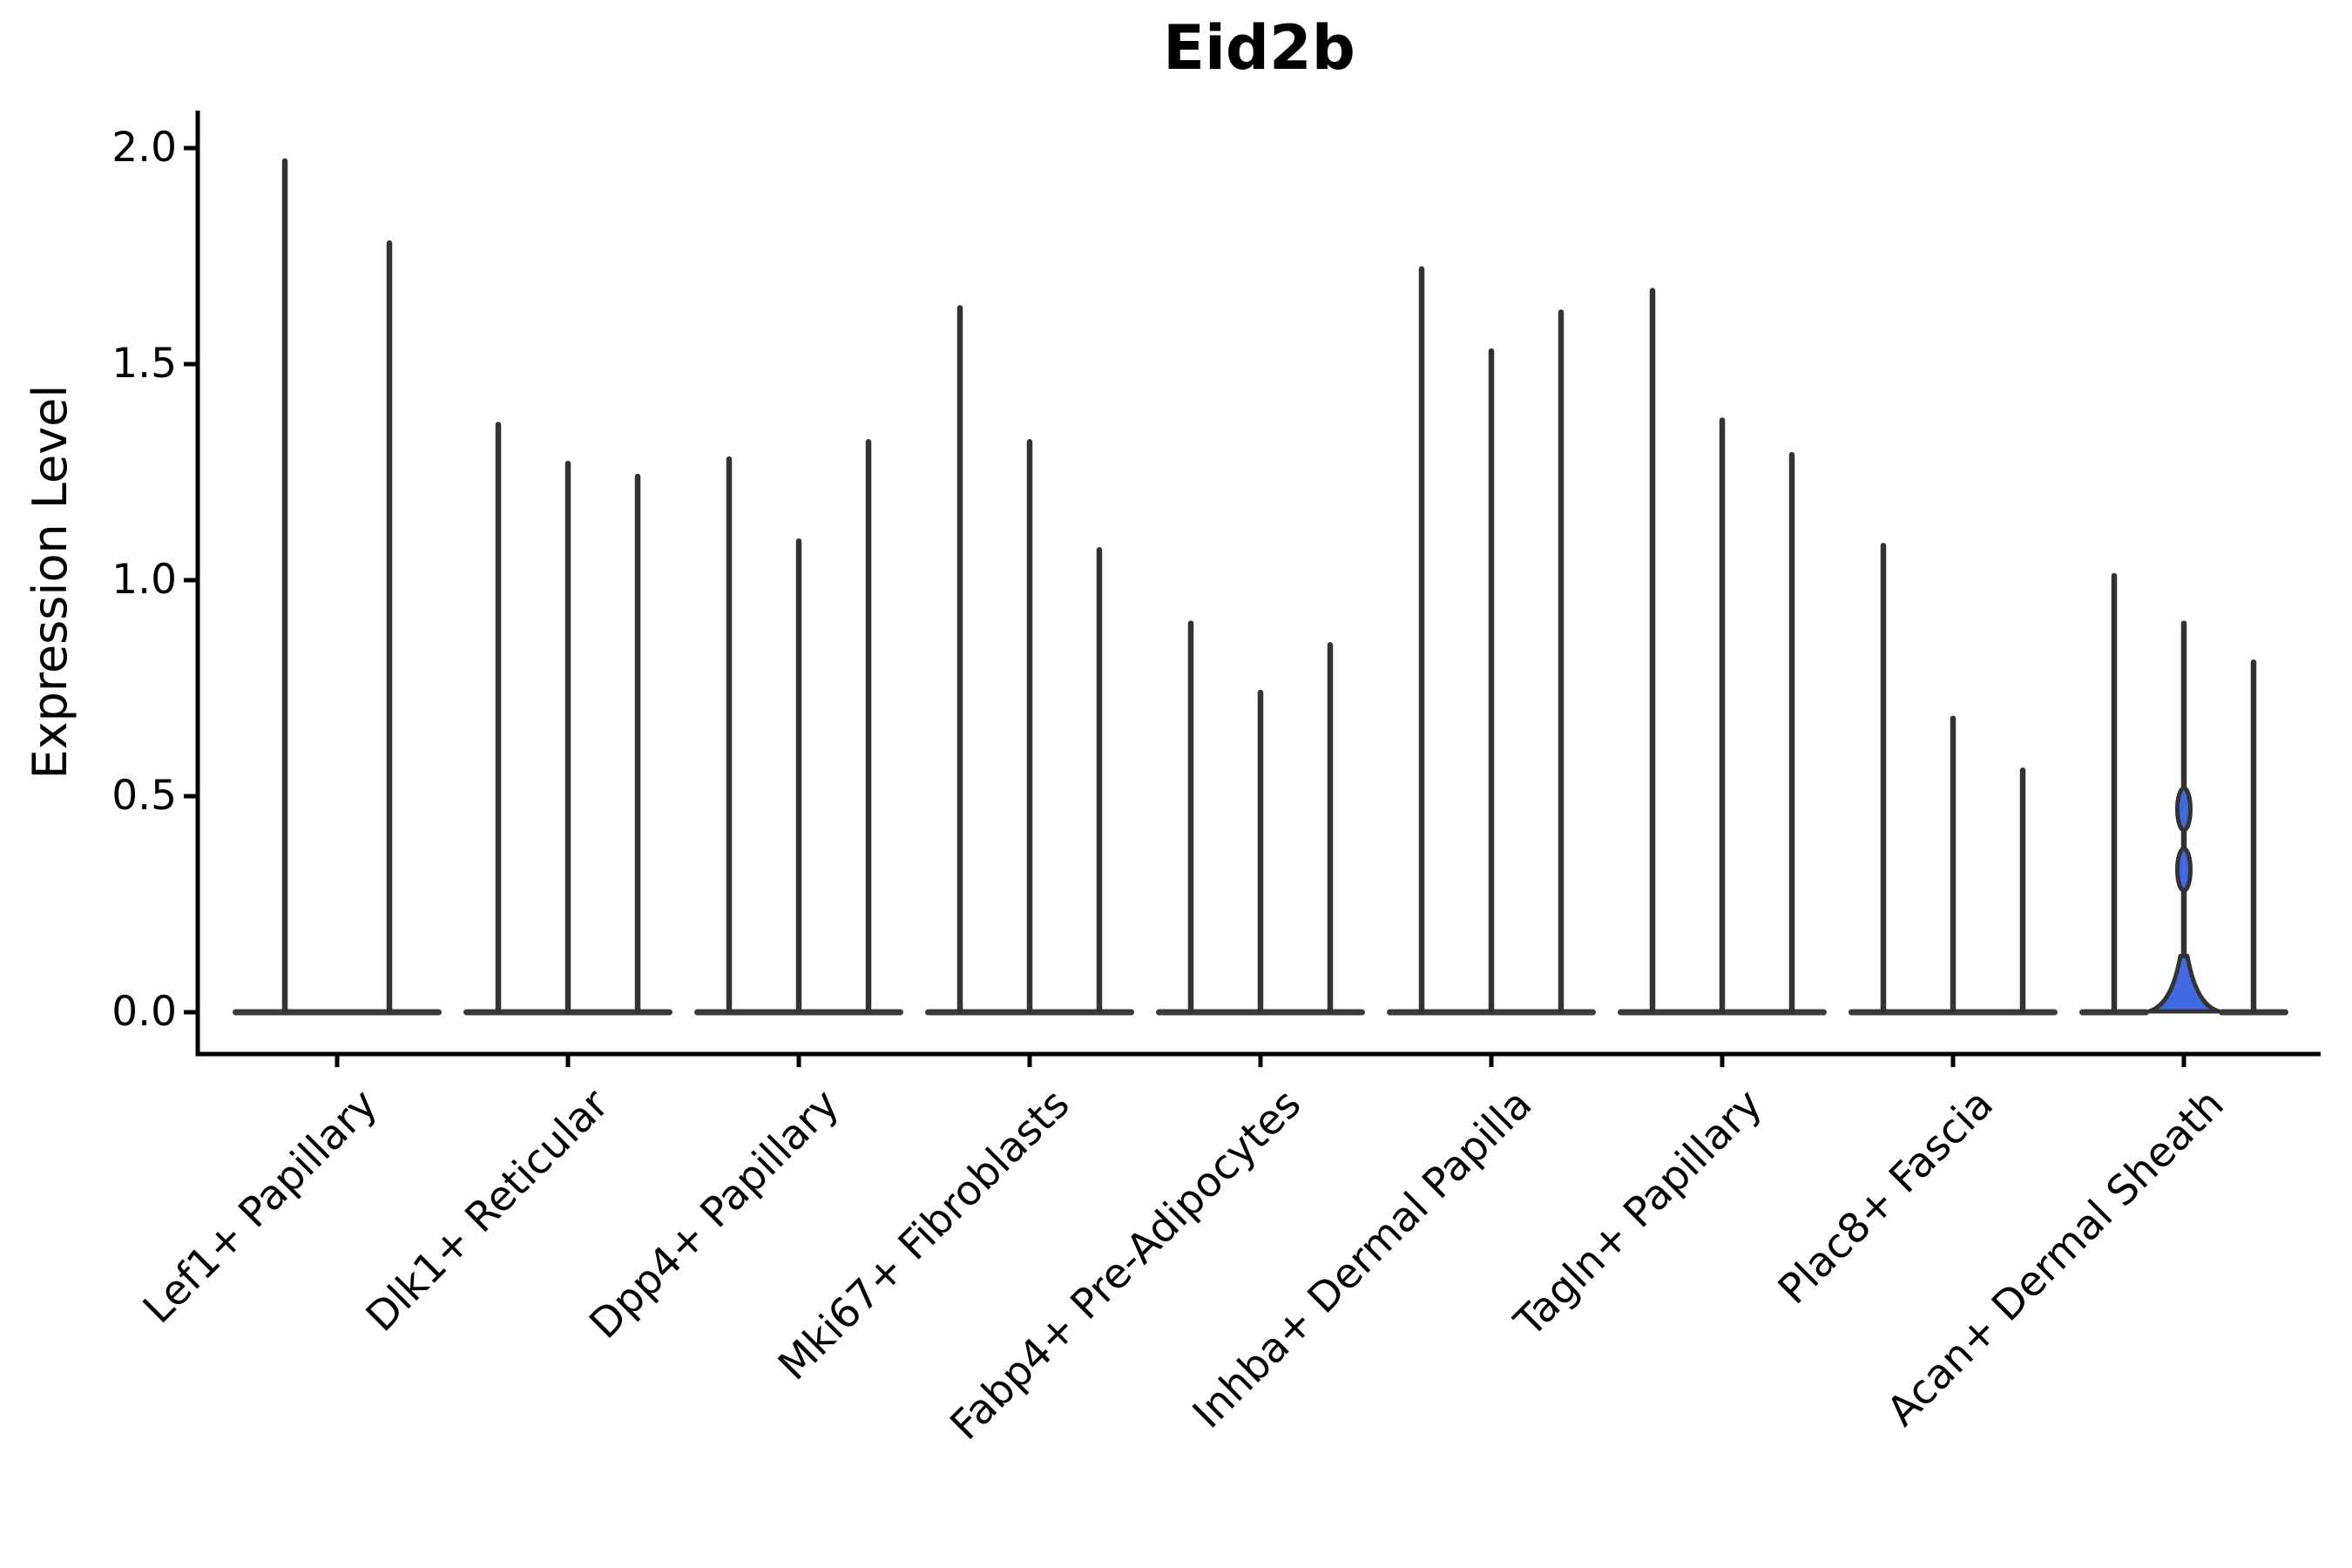 This screenshot has width=2352, height=1568. Describe the element at coordinates (145, 580) in the screenshot. I see `y-tick-label: 1.0` at that location.